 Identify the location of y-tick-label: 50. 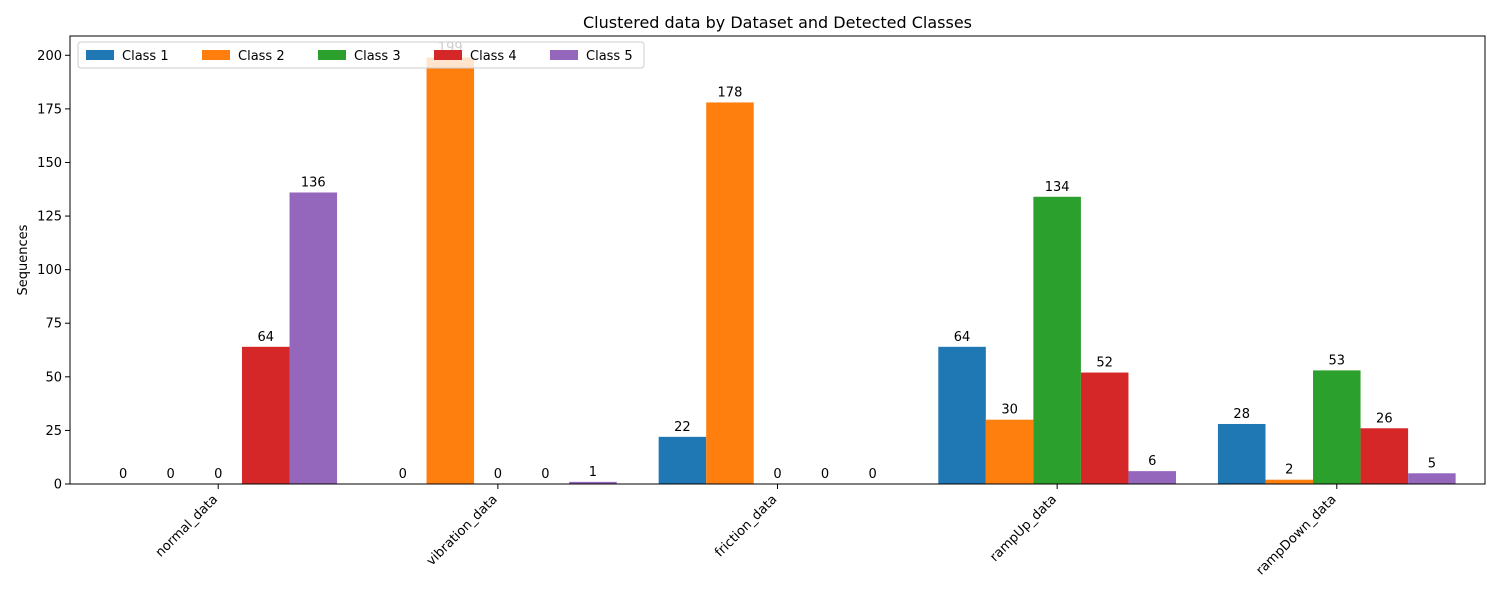
(53, 377).